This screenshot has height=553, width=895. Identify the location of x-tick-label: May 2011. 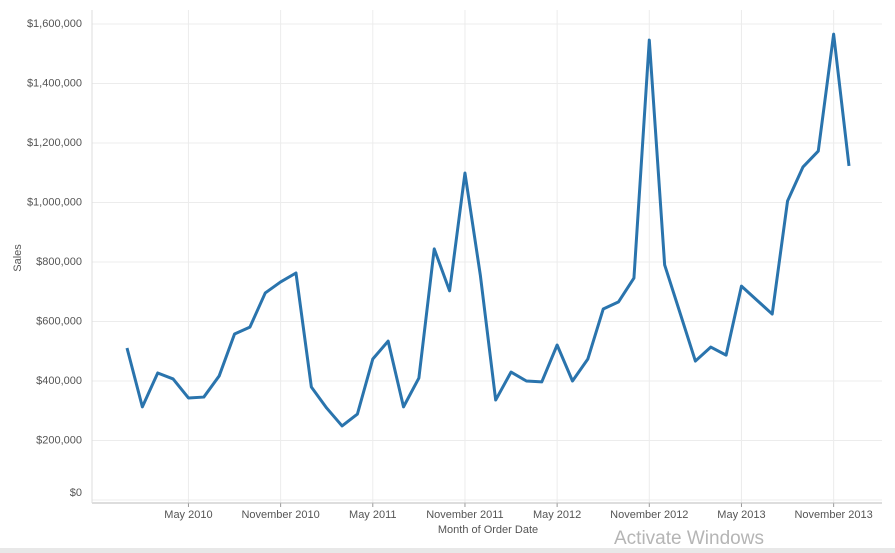
(373, 515).